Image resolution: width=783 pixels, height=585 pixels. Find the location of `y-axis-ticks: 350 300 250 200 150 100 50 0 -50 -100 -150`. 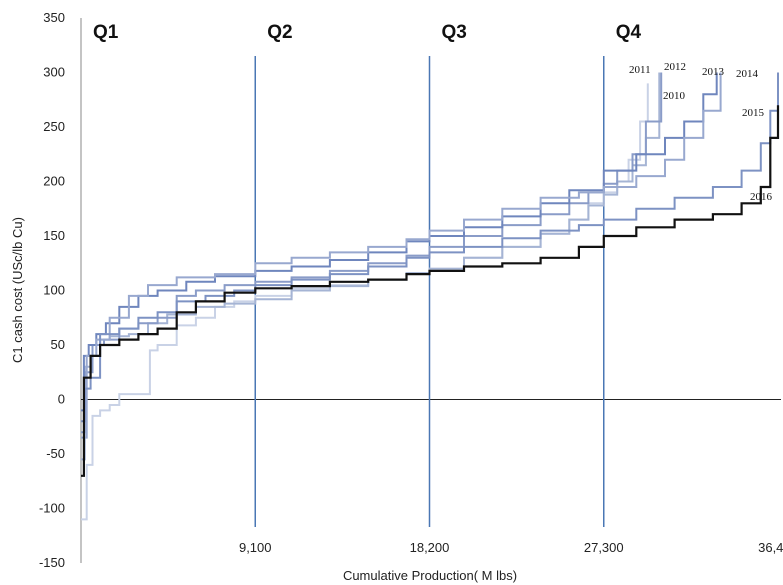

y-axis-ticks: 350 300 250 200 150 100 50 0 -50 -100 -150 is located at coordinates (52, 290).